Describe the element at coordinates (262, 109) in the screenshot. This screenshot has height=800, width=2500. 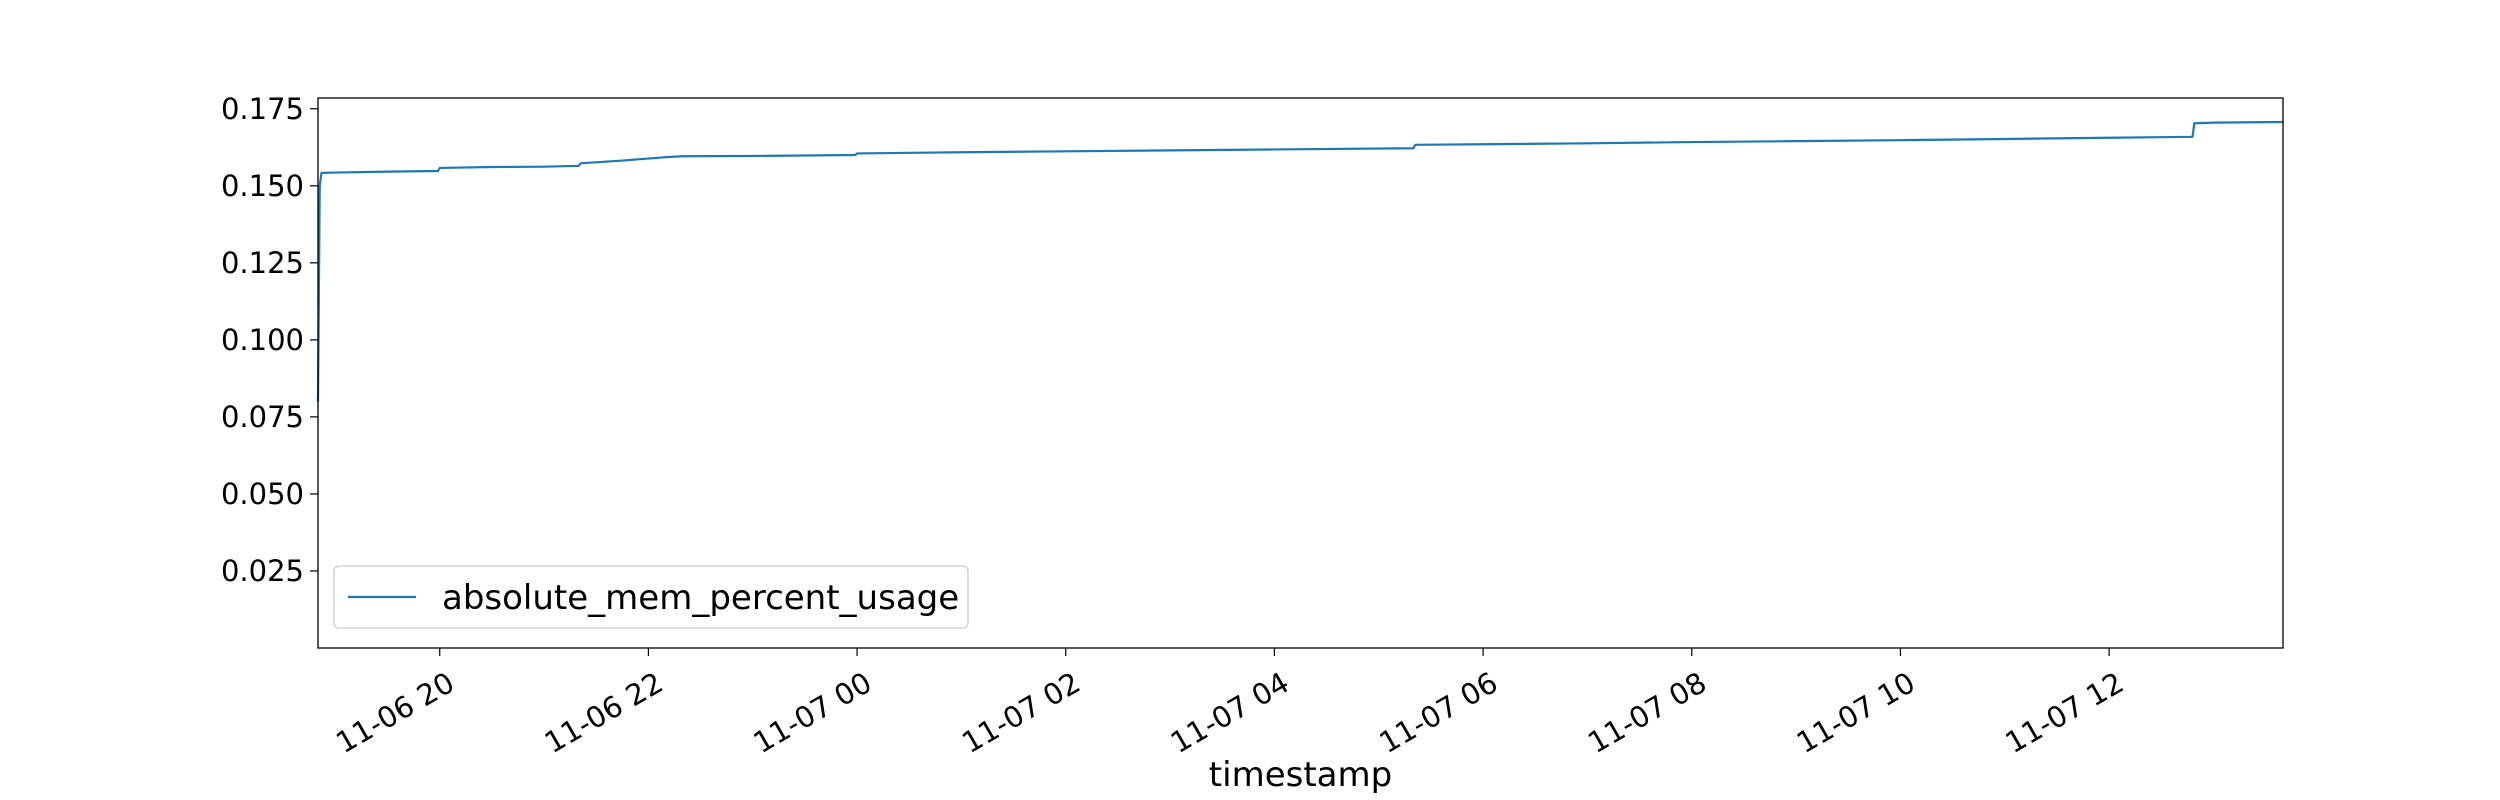
I see `y-tick-label: 0.175` at that location.